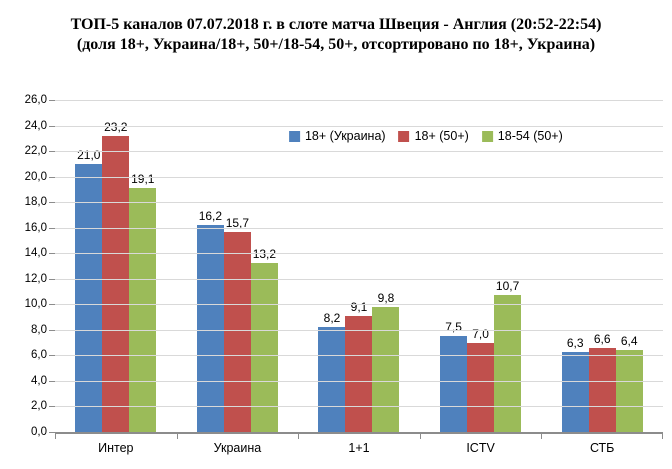 Image resolution: width=672 pixels, height=469 pixels. I want to click on y-axis-label: 6,0, so click(39, 355).